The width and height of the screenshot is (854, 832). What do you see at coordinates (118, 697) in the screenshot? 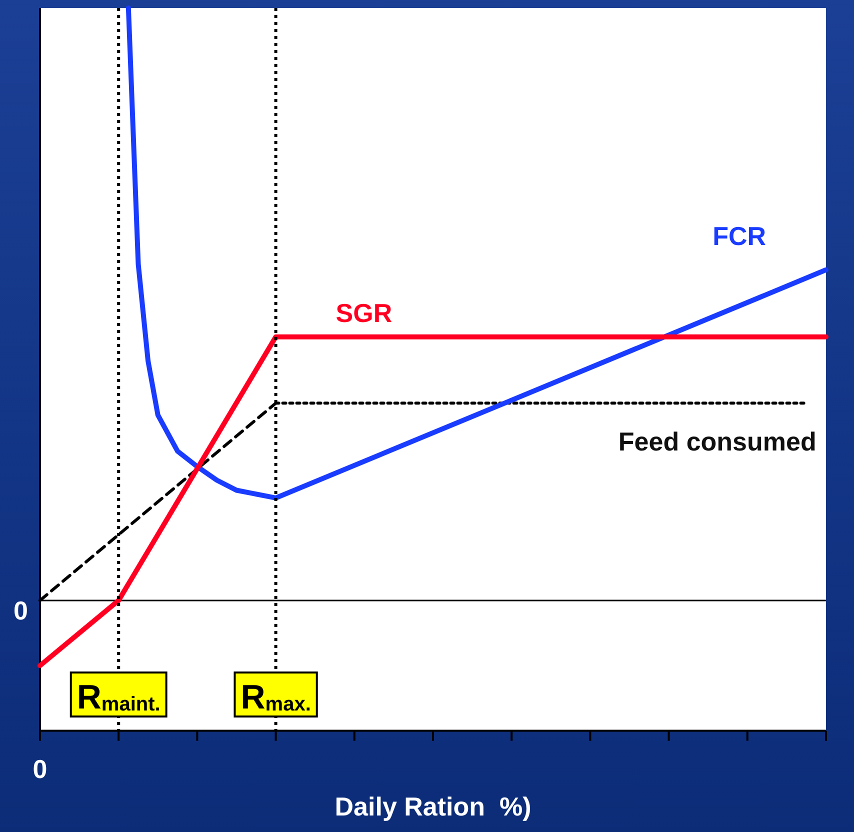
I see `x-tick-label: Rmaint.` at bounding box center [118, 697].